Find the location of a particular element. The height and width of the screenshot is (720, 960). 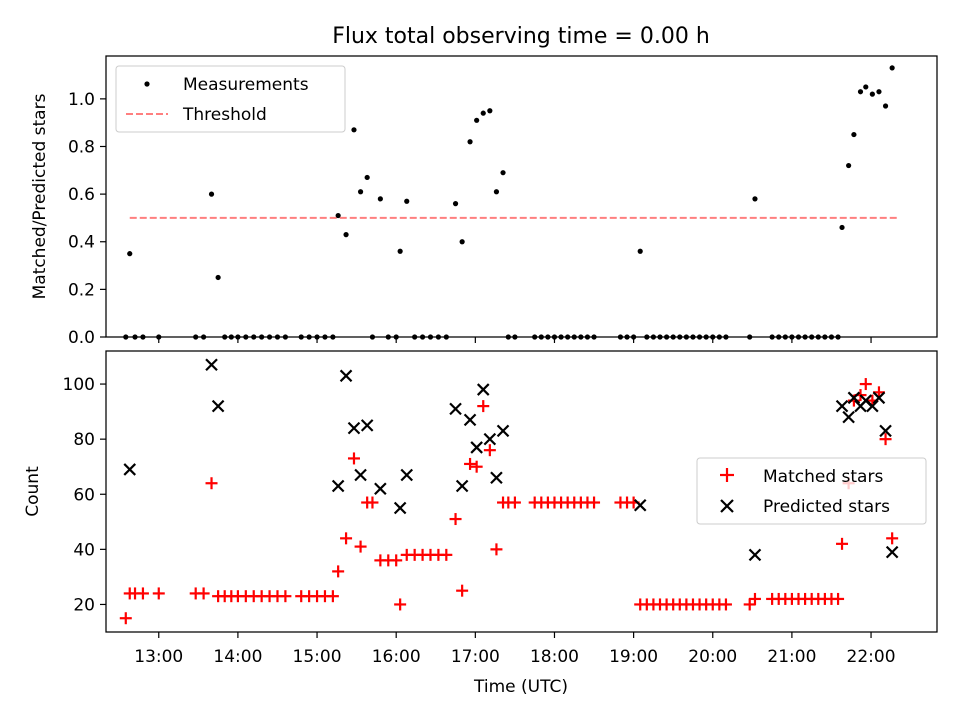

legend-measurements-label: Measurements is located at coordinates (246, 85).